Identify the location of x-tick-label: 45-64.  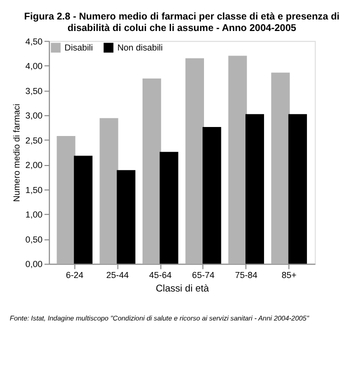
(160, 275).